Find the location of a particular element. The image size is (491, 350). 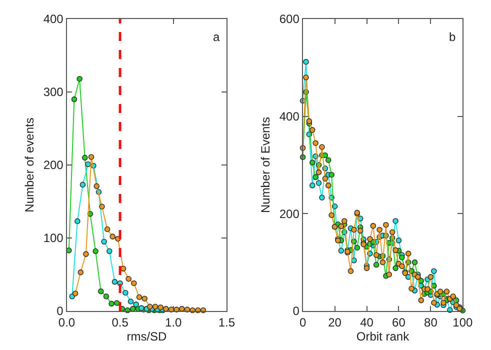

y-tick-label: 0 is located at coordinates (296, 311).